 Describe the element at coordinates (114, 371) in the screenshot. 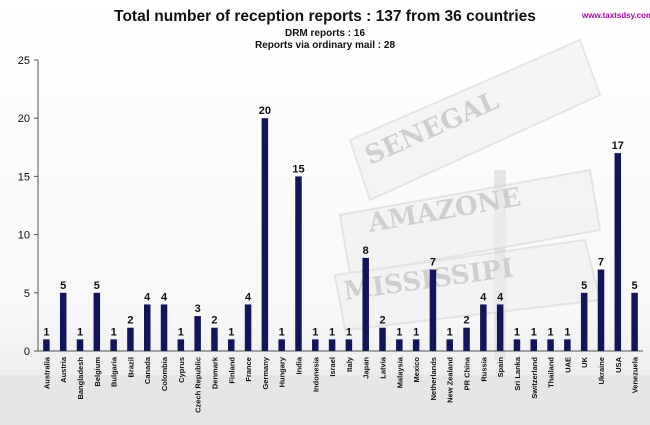

I see `x-tick-label: Bulgaria` at that location.